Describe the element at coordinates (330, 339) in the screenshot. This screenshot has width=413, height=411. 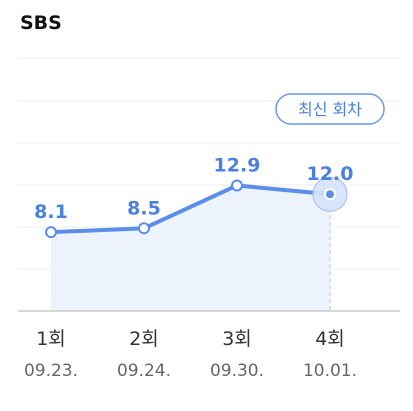
I see `x-tick-label: 4회` at that location.